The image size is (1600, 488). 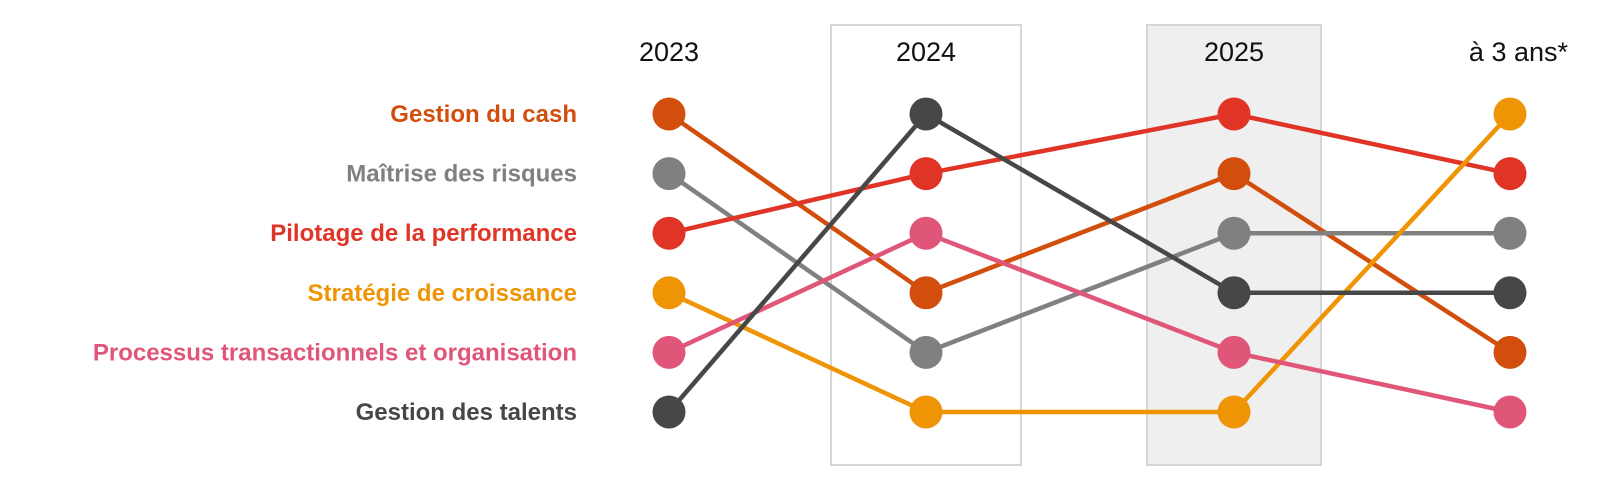 I want to click on point-gestion-des-talents-2023, so click(x=669, y=412).